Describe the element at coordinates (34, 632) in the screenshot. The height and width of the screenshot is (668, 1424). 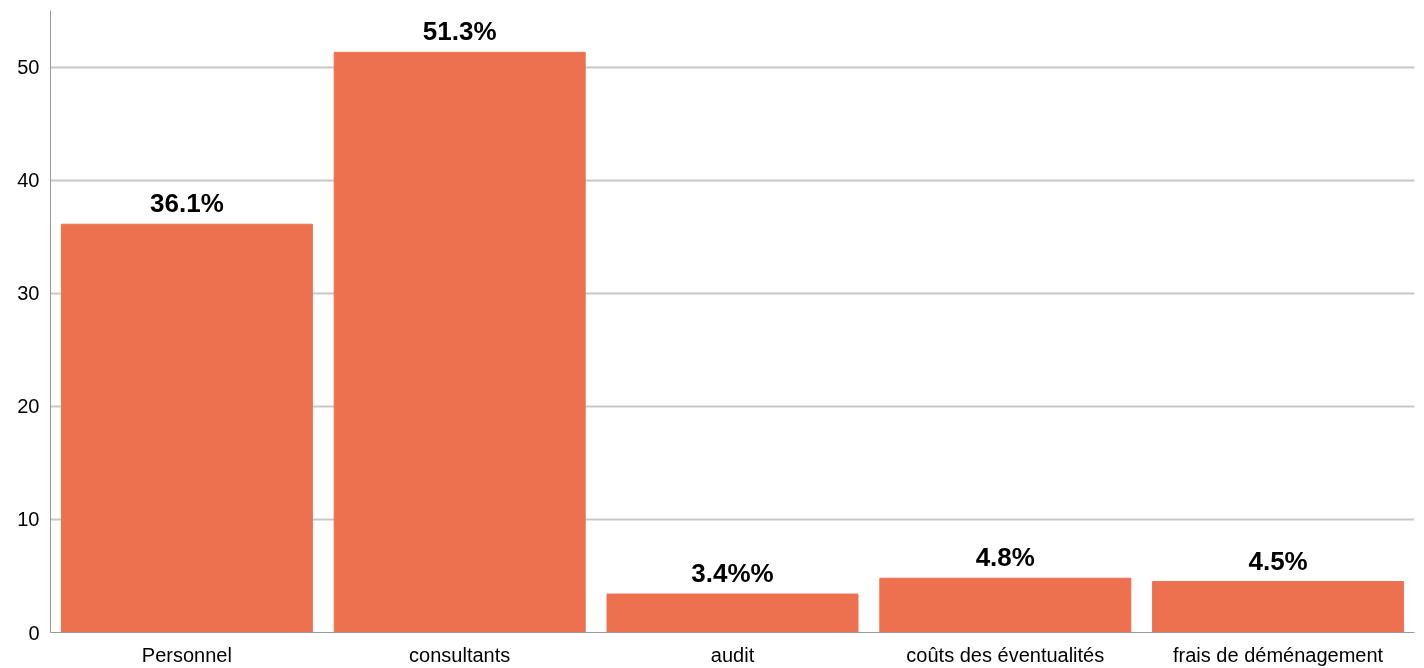
I see `y-tick-label: 0` at that location.